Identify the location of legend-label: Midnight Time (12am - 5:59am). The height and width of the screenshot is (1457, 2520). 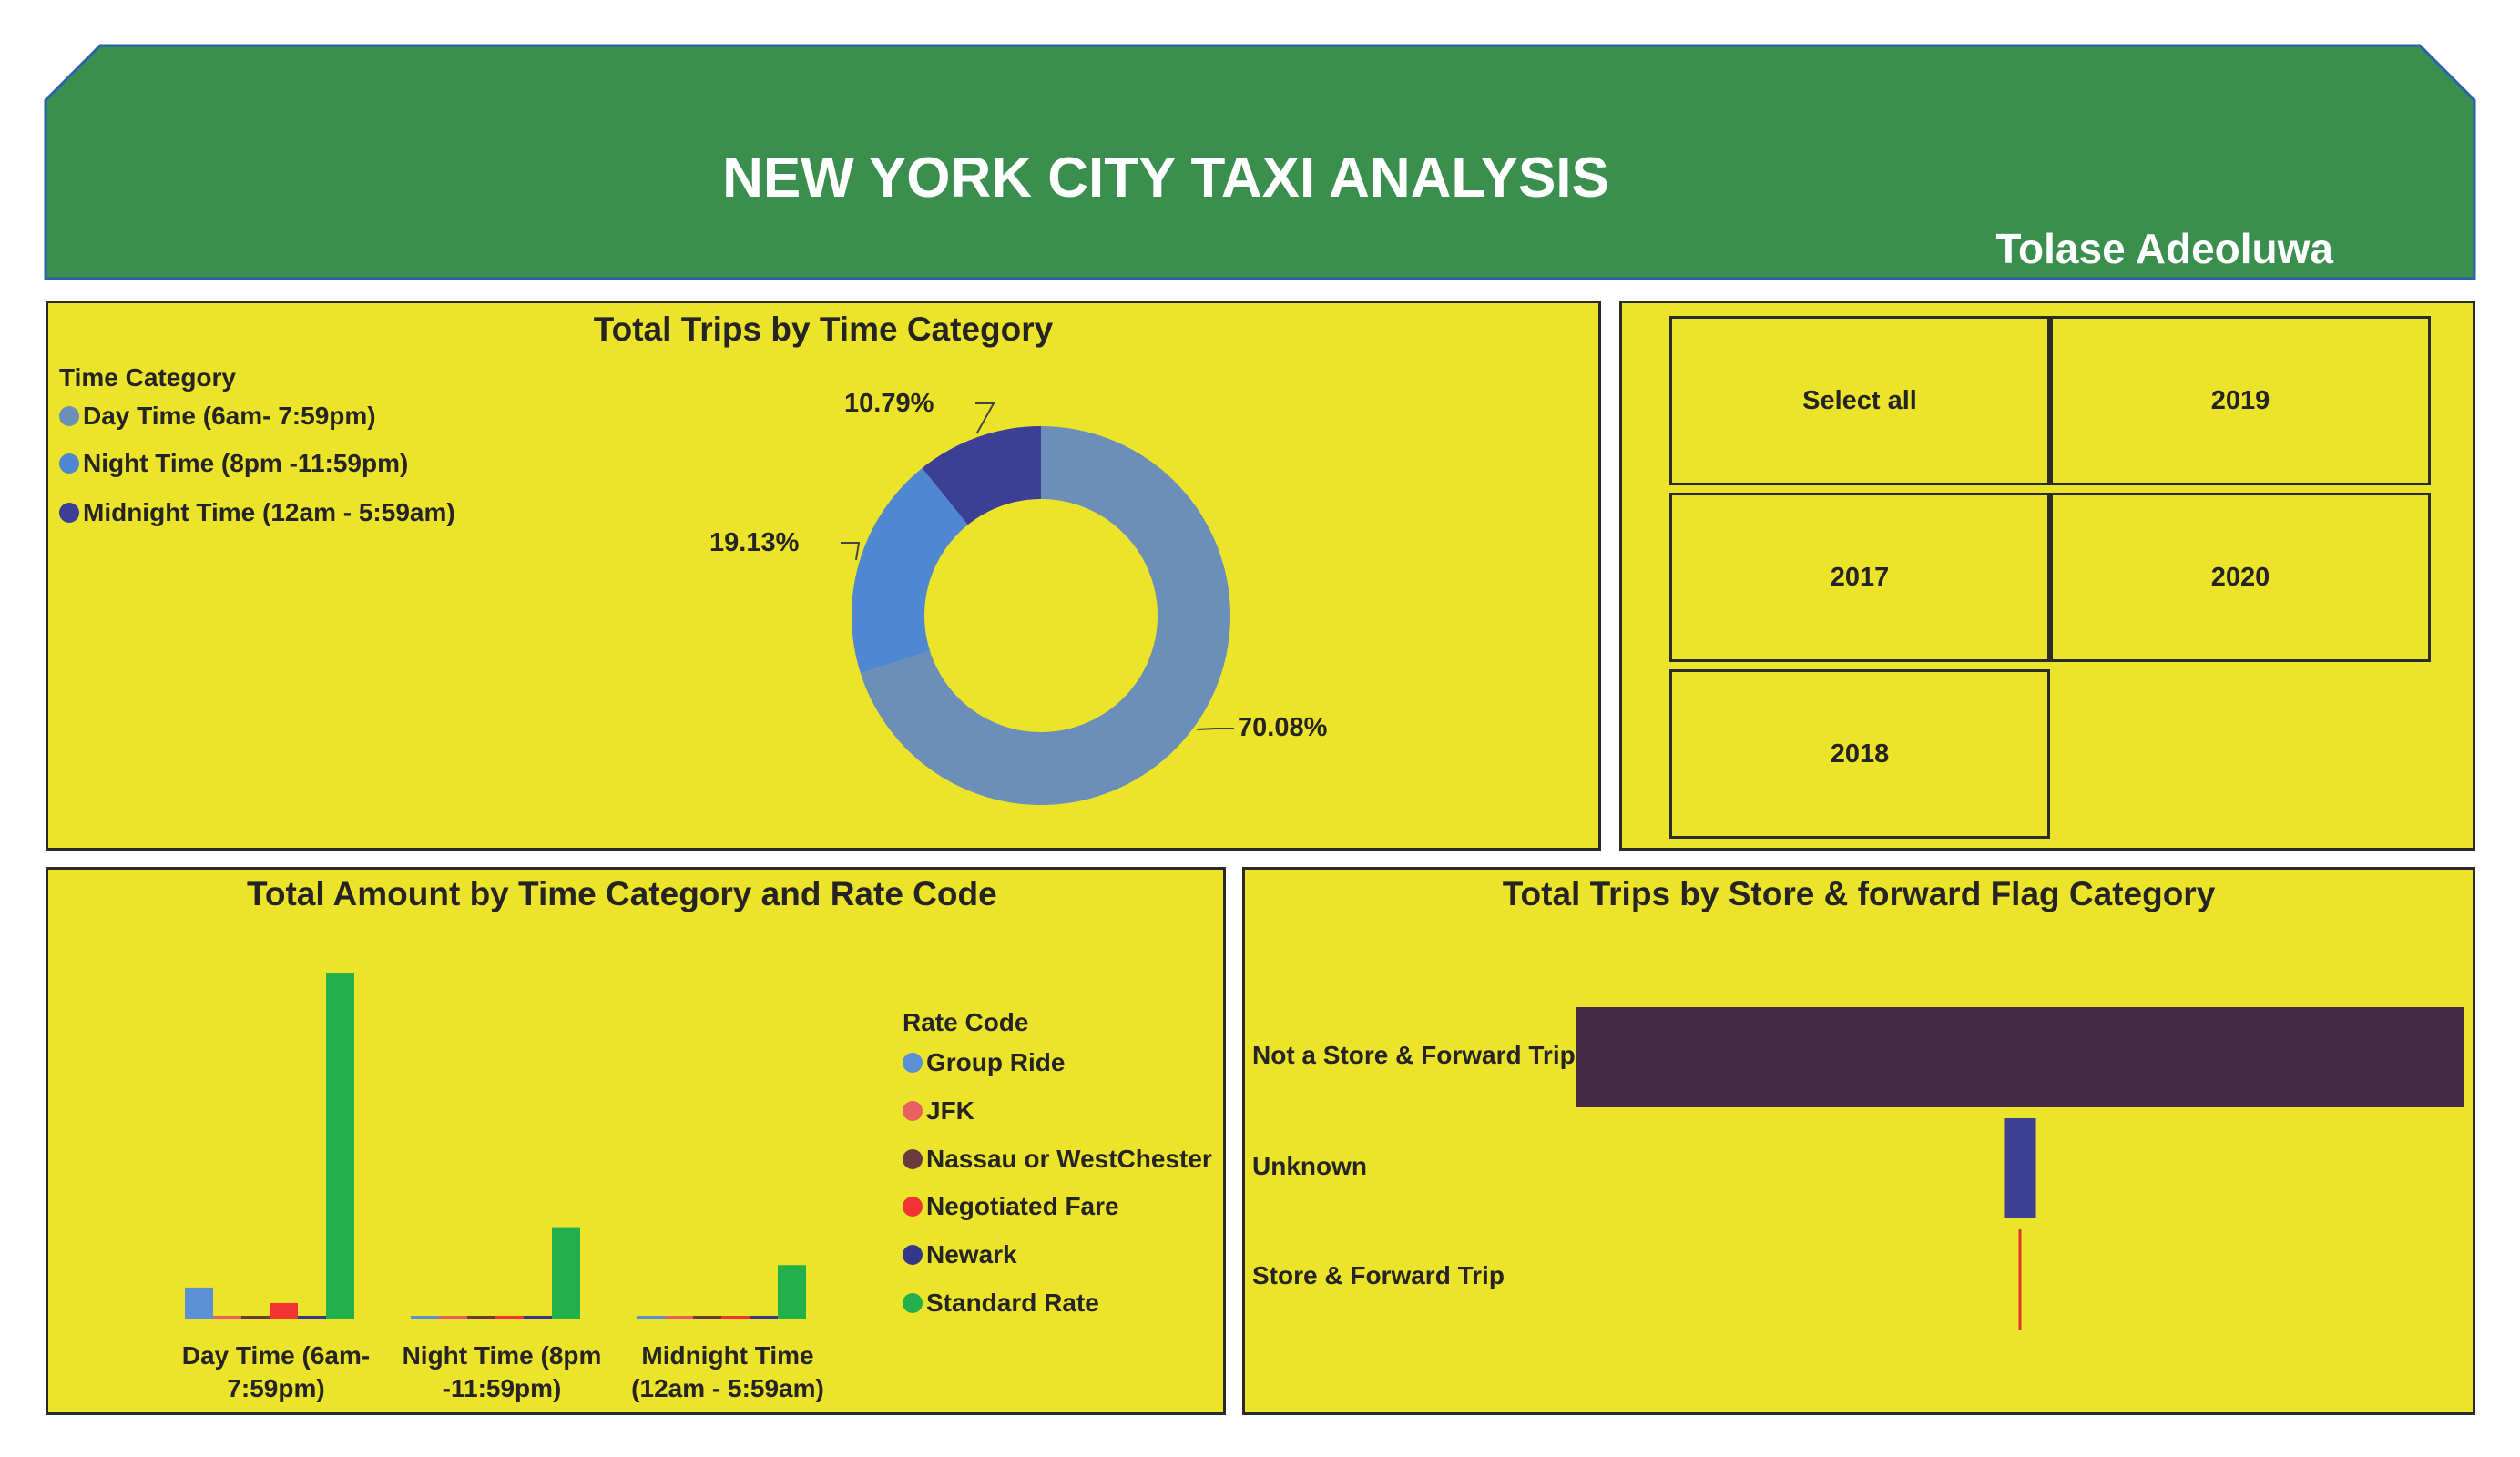
(269, 512).